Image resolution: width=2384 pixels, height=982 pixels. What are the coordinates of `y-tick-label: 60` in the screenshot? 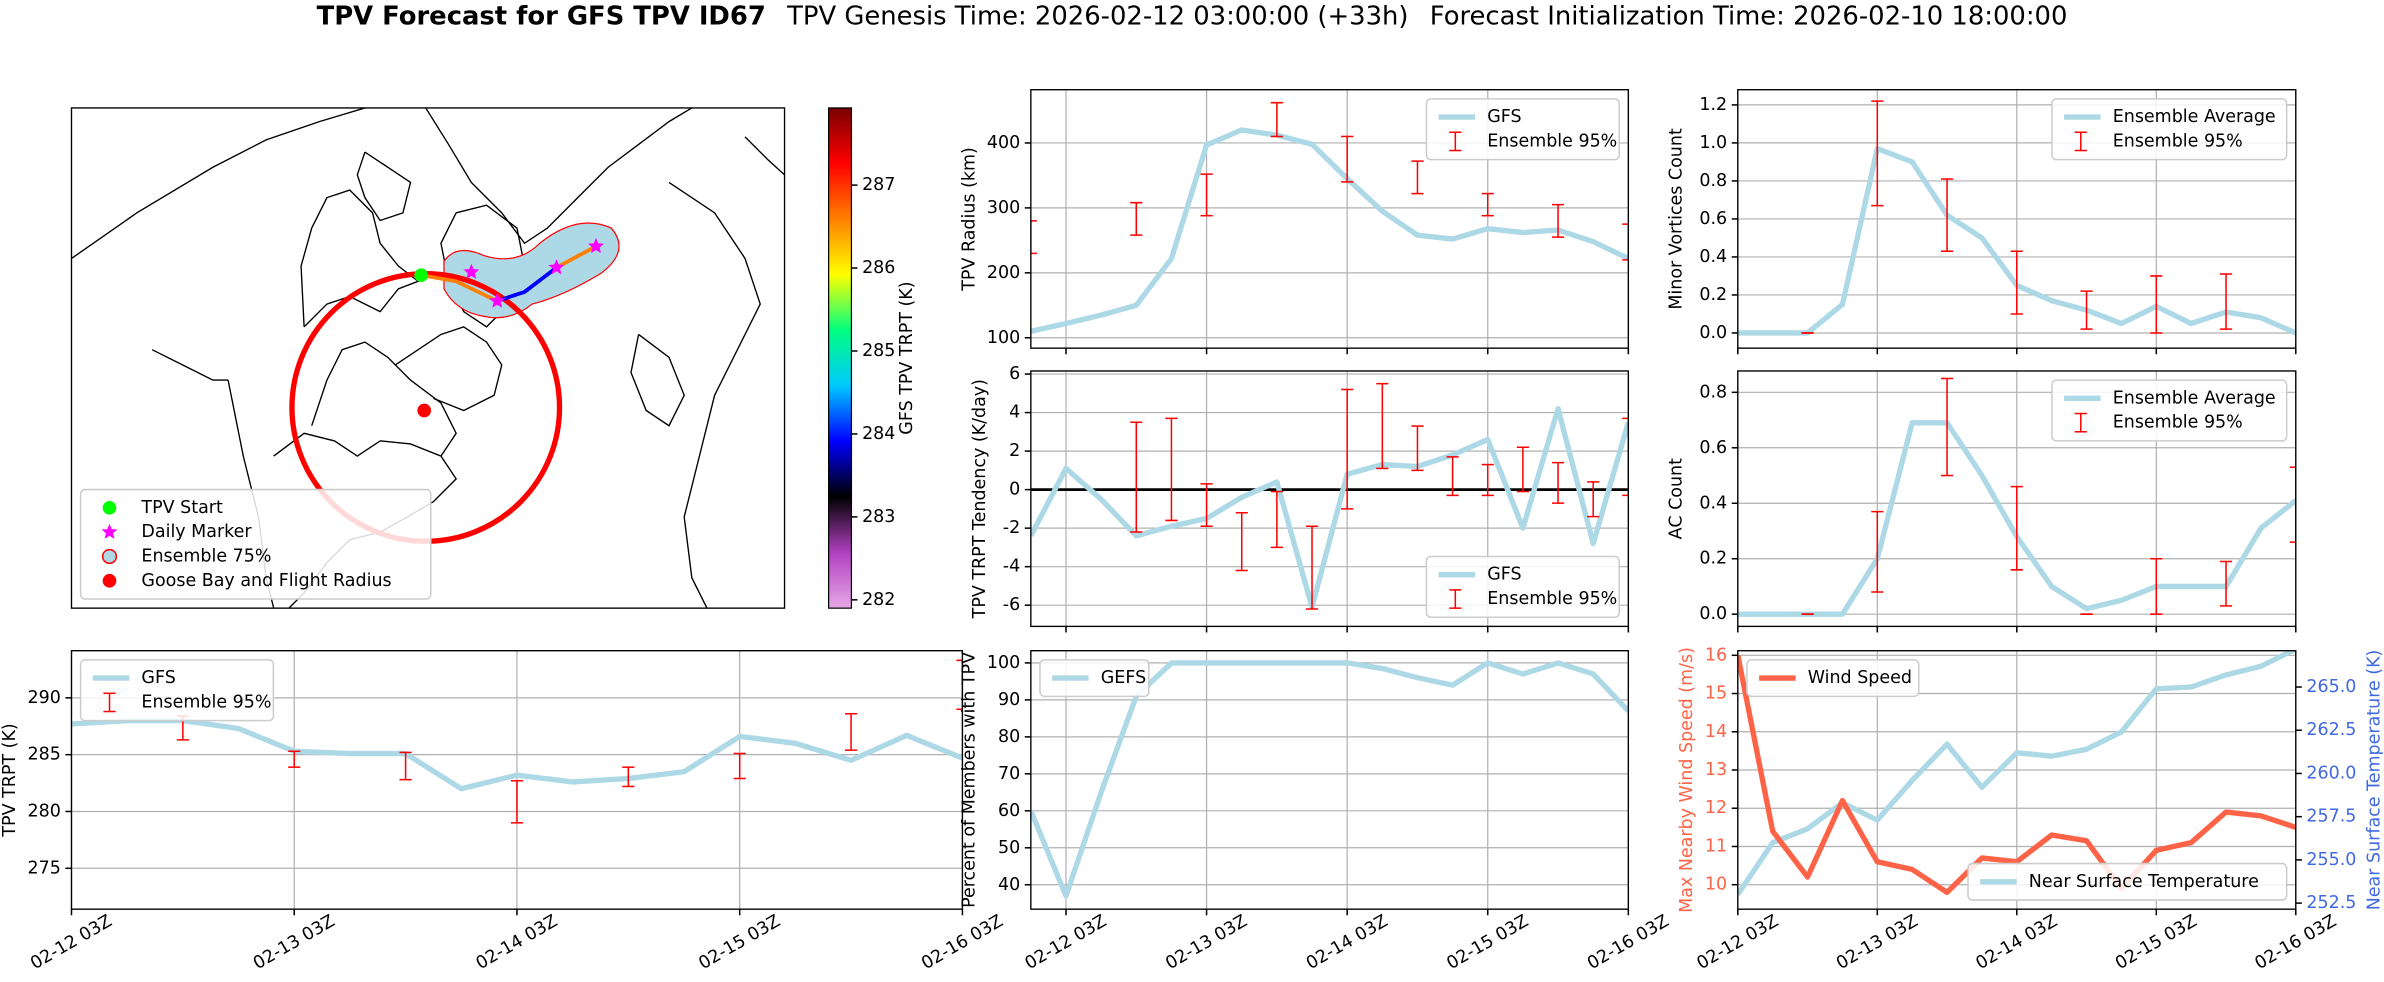 It's located at (1009, 811).